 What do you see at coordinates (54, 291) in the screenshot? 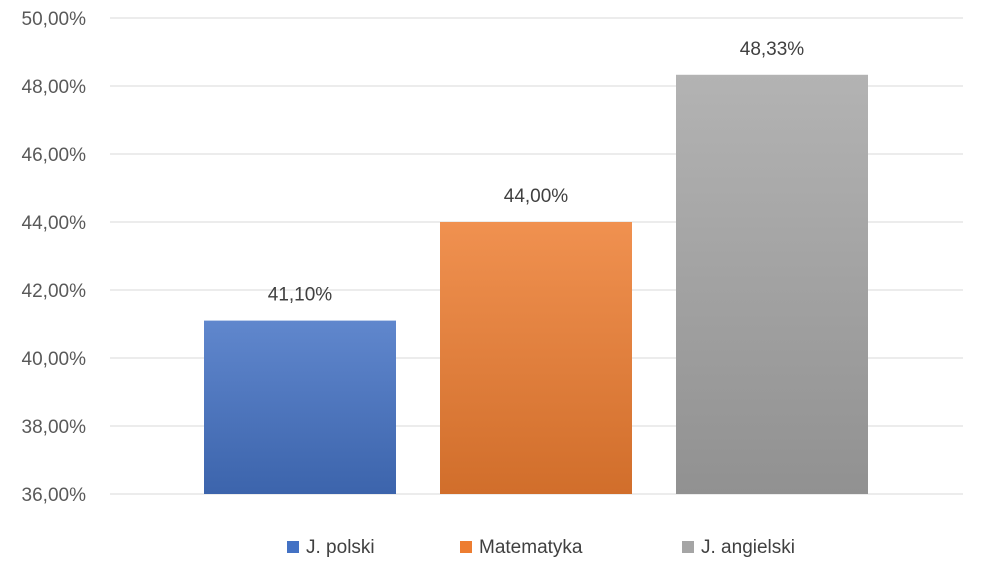
I see `y-tick-label: 42,00%` at bounding box center [54, 291].